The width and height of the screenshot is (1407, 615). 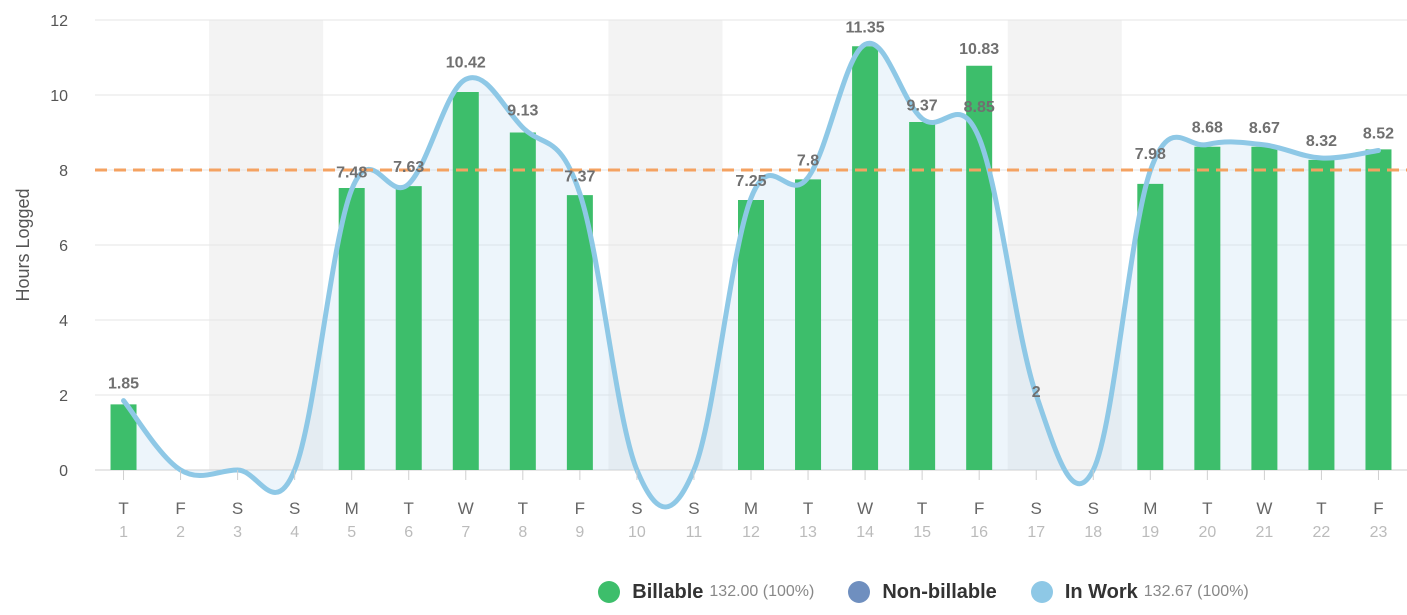 What do you see at coordinates (1379, 532) in the screenshot?
I see `x-tick-day-number: 23` at bounding box center [1379, 532].